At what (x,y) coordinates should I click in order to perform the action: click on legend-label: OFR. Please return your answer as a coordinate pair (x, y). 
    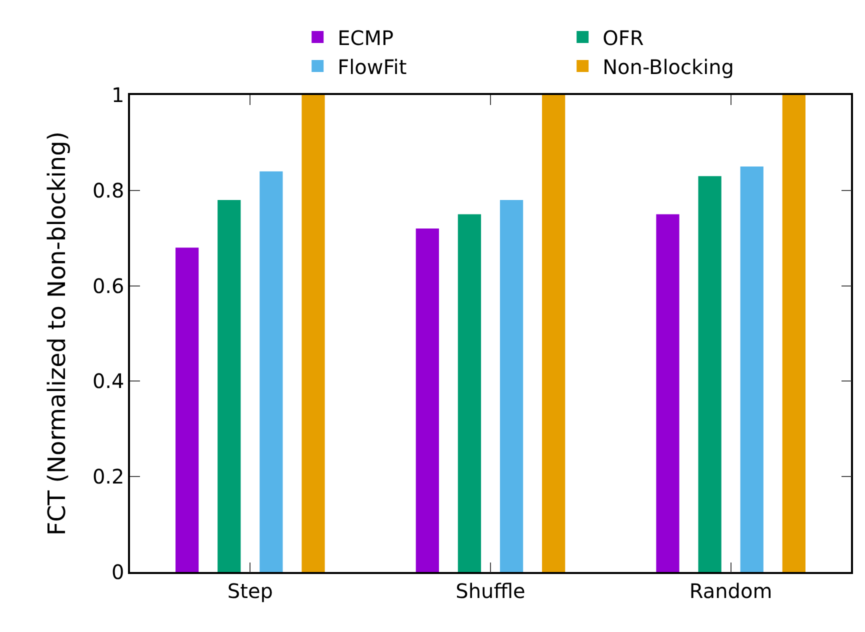
    Looking at the image, I should click on (623, 38).